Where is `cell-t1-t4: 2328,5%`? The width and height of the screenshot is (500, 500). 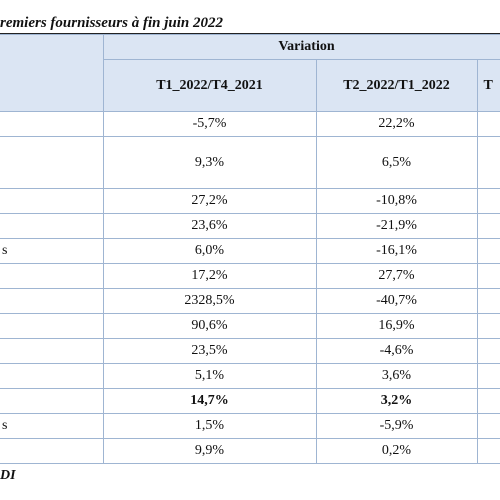
cell-t1-t4: 2328,5% is located at coordinates (209, 301).